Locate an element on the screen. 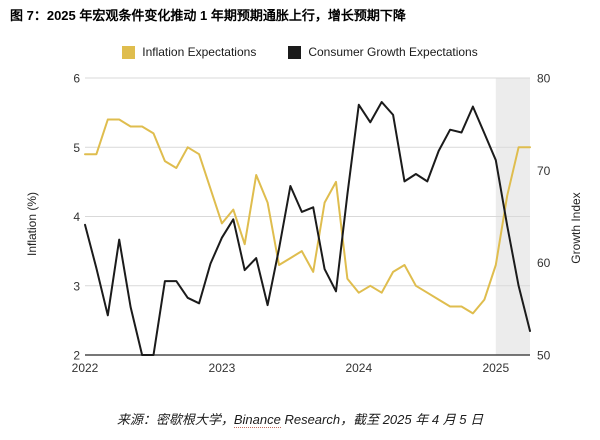 This screenshot has height=440, width=600. left-axis-tick-label: 2 is located at coordinates (76, 356).